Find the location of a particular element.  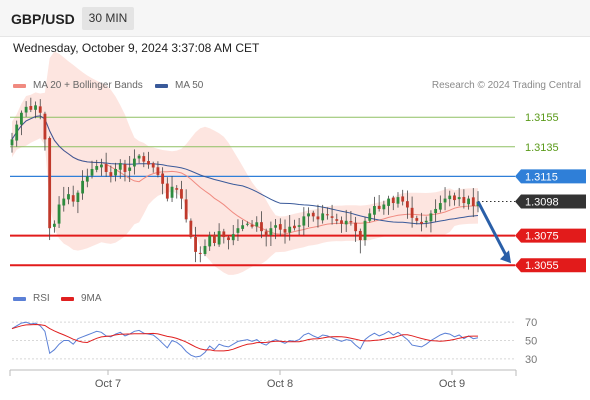

level-label-1.3155: 1.3155 is located at coordinates (542, 118).